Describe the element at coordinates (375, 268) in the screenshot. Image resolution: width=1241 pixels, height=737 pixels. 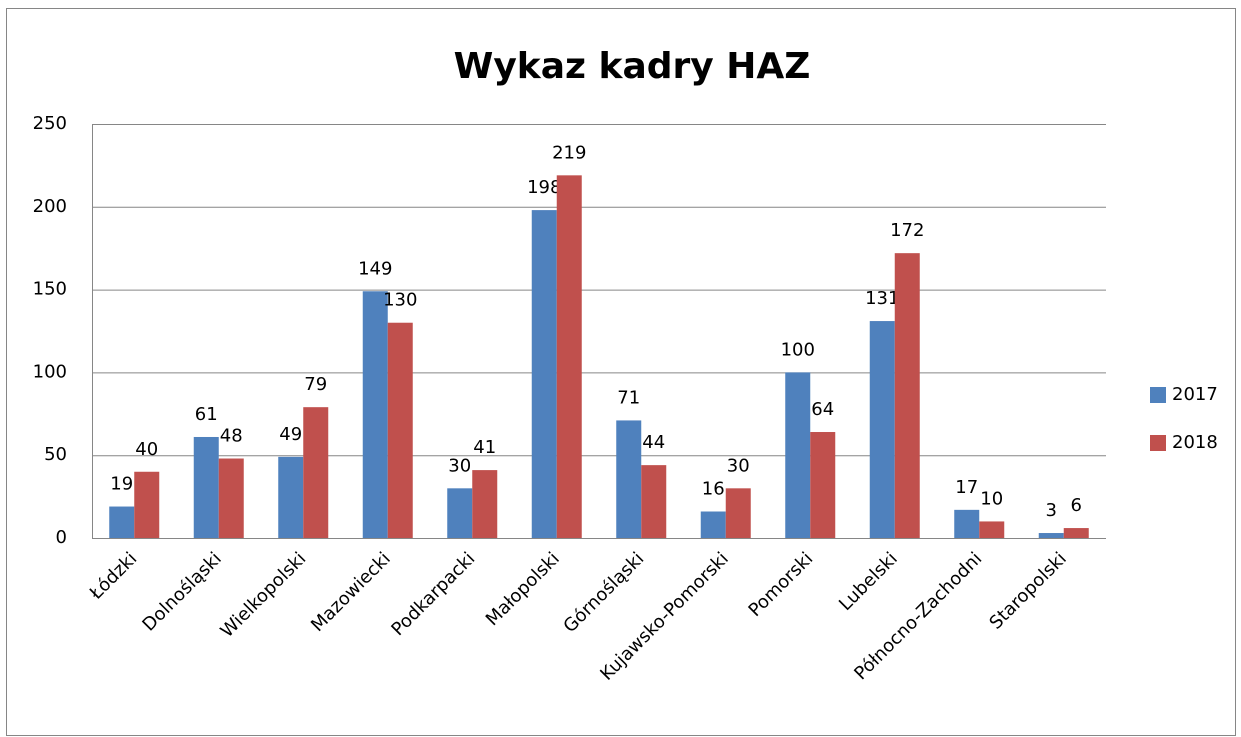
I see `data-label: 149` at that location.